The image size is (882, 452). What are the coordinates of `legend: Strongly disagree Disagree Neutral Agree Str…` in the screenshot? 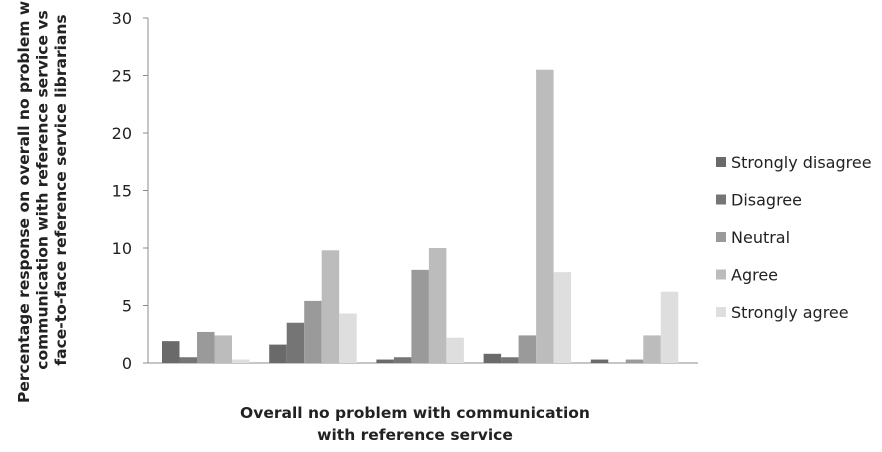 It's located at (794, 237).